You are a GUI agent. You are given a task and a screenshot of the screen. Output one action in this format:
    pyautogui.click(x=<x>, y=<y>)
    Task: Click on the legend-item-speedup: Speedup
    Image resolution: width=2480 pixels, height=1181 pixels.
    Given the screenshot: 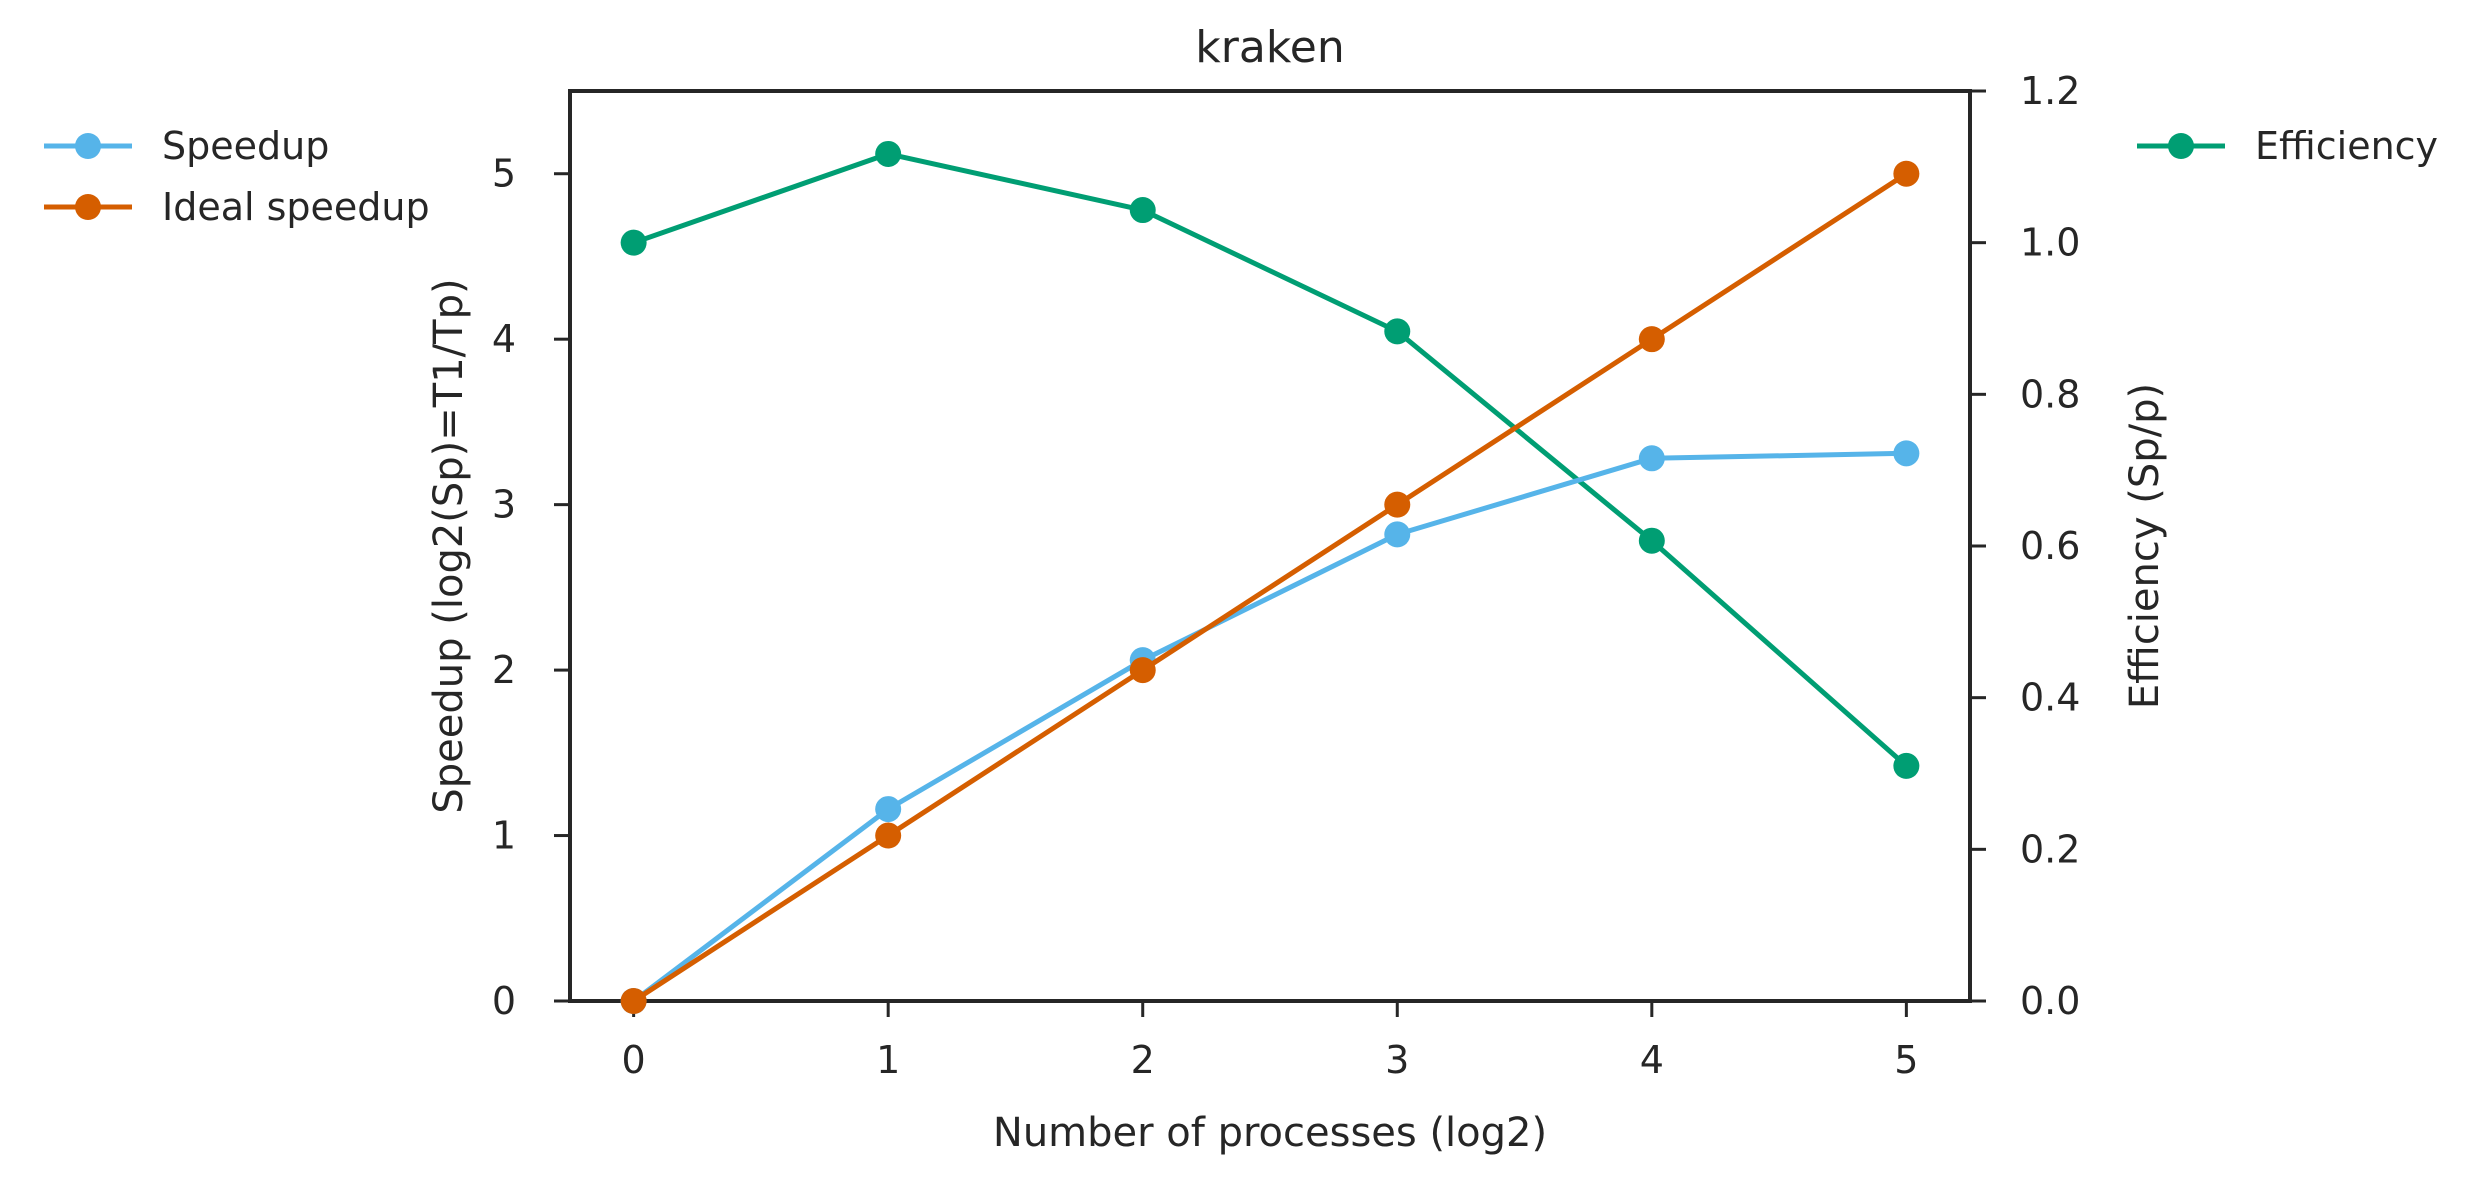 What is the action you would take?
    pyautogui.click(x=186, y=146)
    